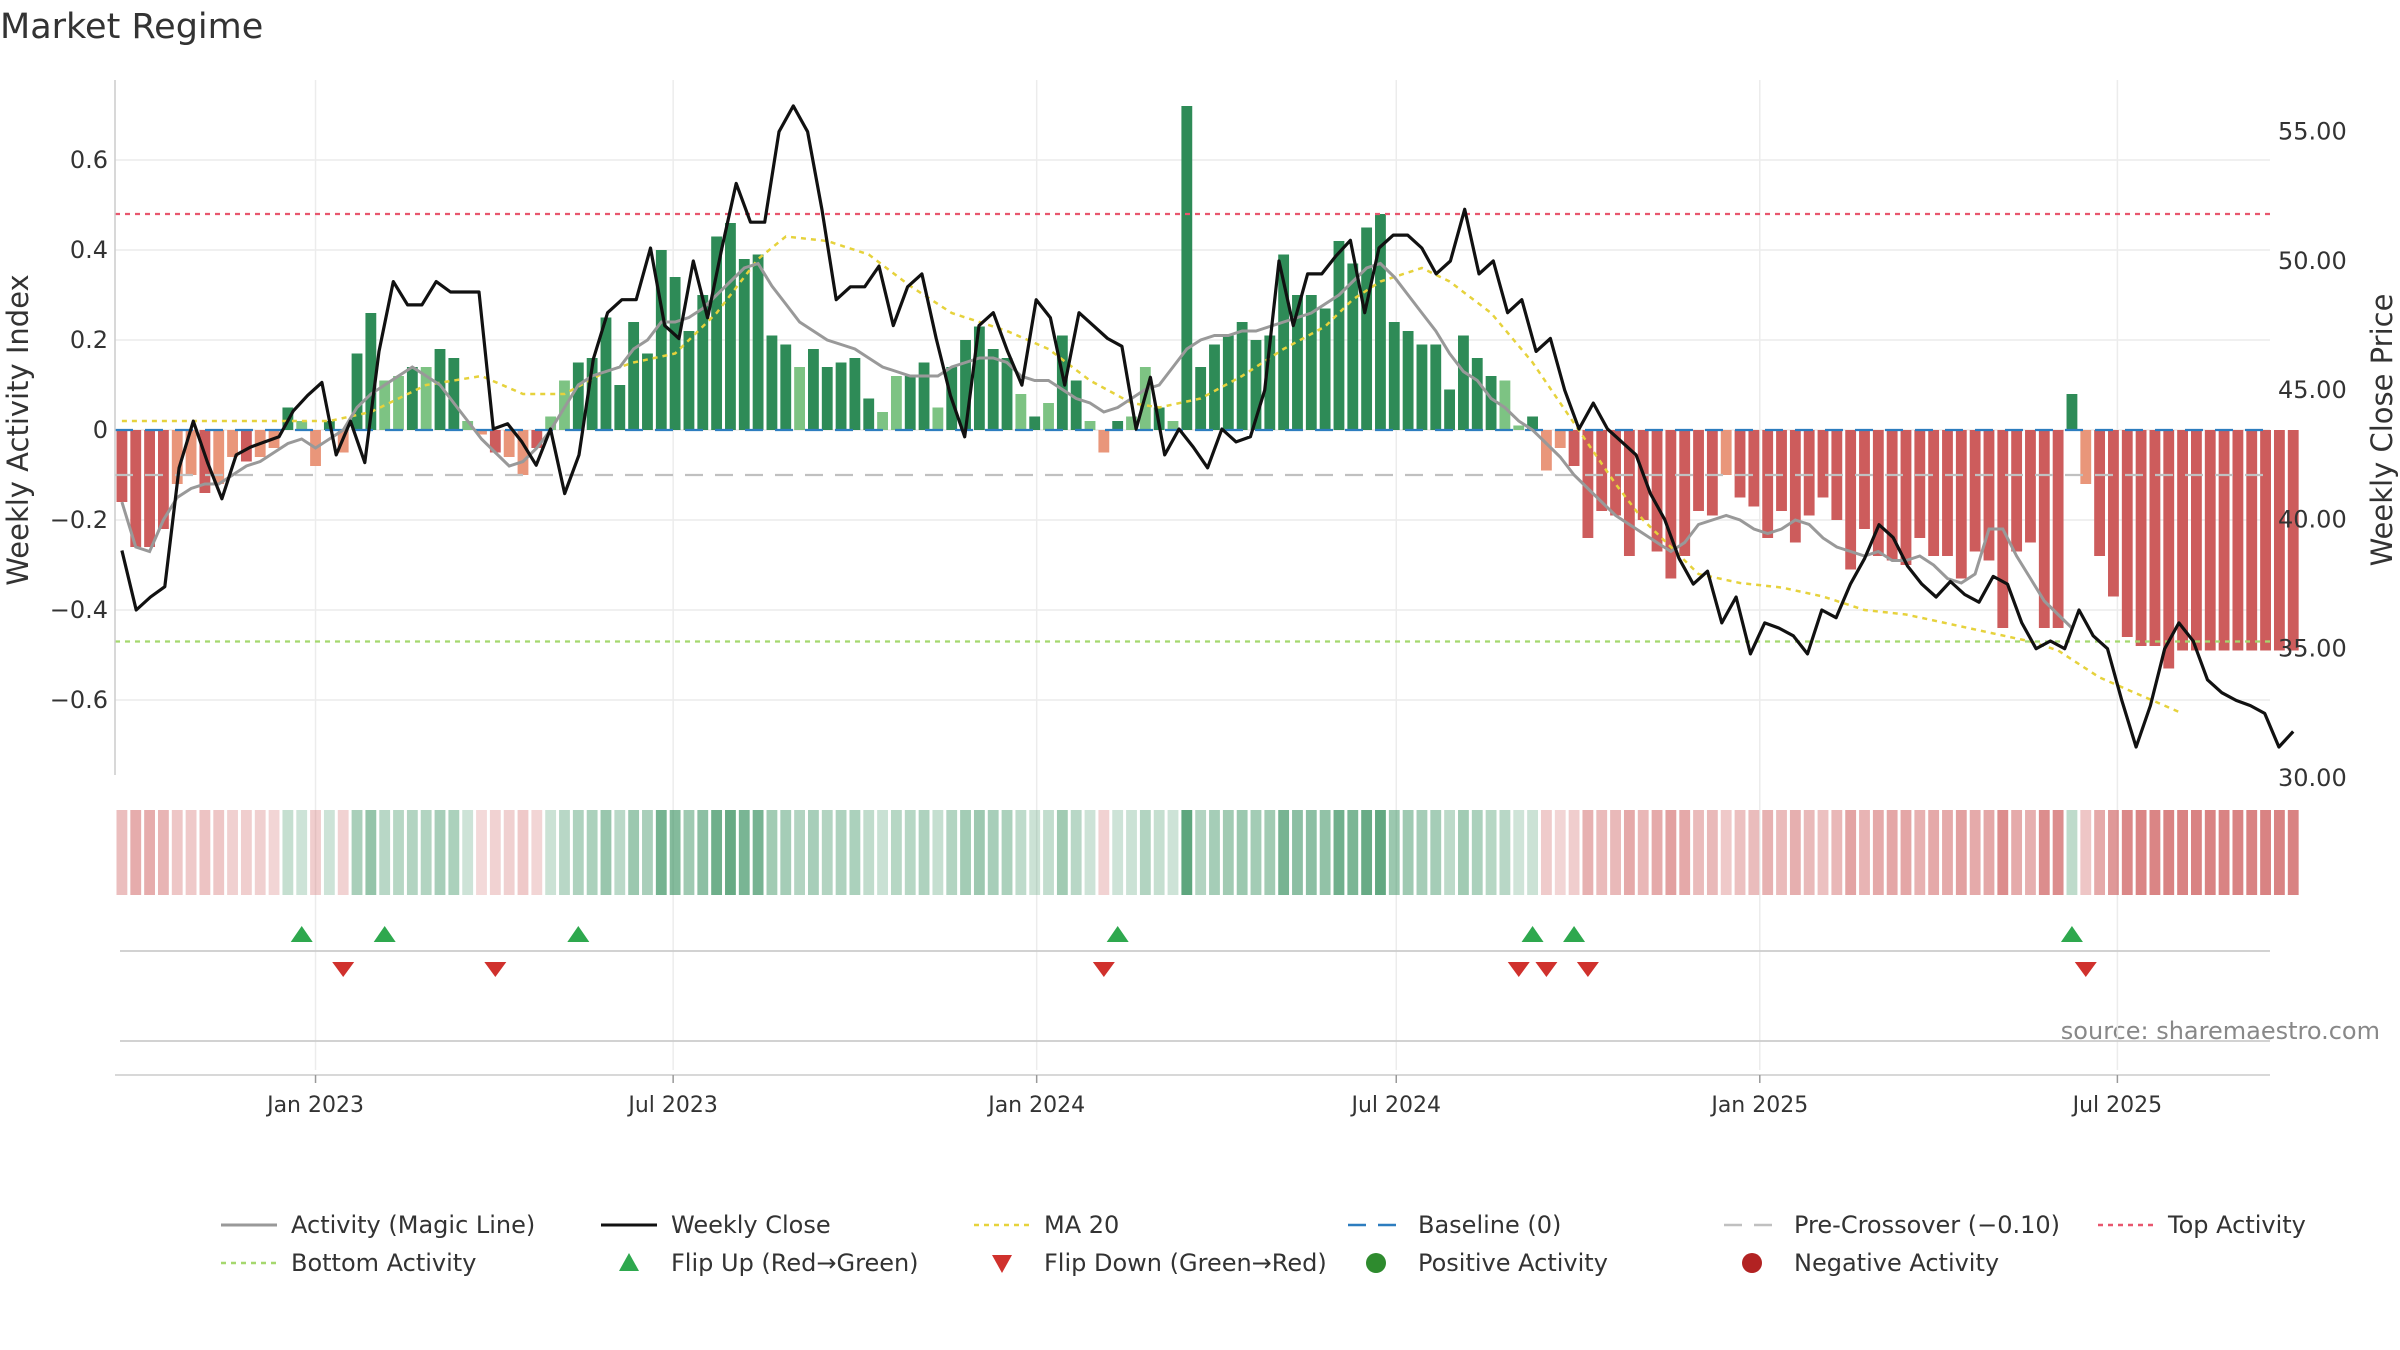 The height and width of the screenshot is (1350, 2400). Describe the element at coordinates (1532, 934) in the screenshot. I see `flip-up-marker` at that location.